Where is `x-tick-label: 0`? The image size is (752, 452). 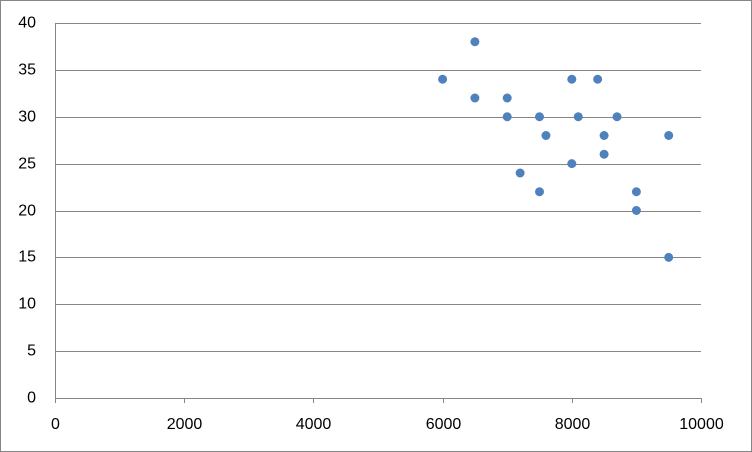
x-tick-label: 0 is located at coordinates (55, 424).